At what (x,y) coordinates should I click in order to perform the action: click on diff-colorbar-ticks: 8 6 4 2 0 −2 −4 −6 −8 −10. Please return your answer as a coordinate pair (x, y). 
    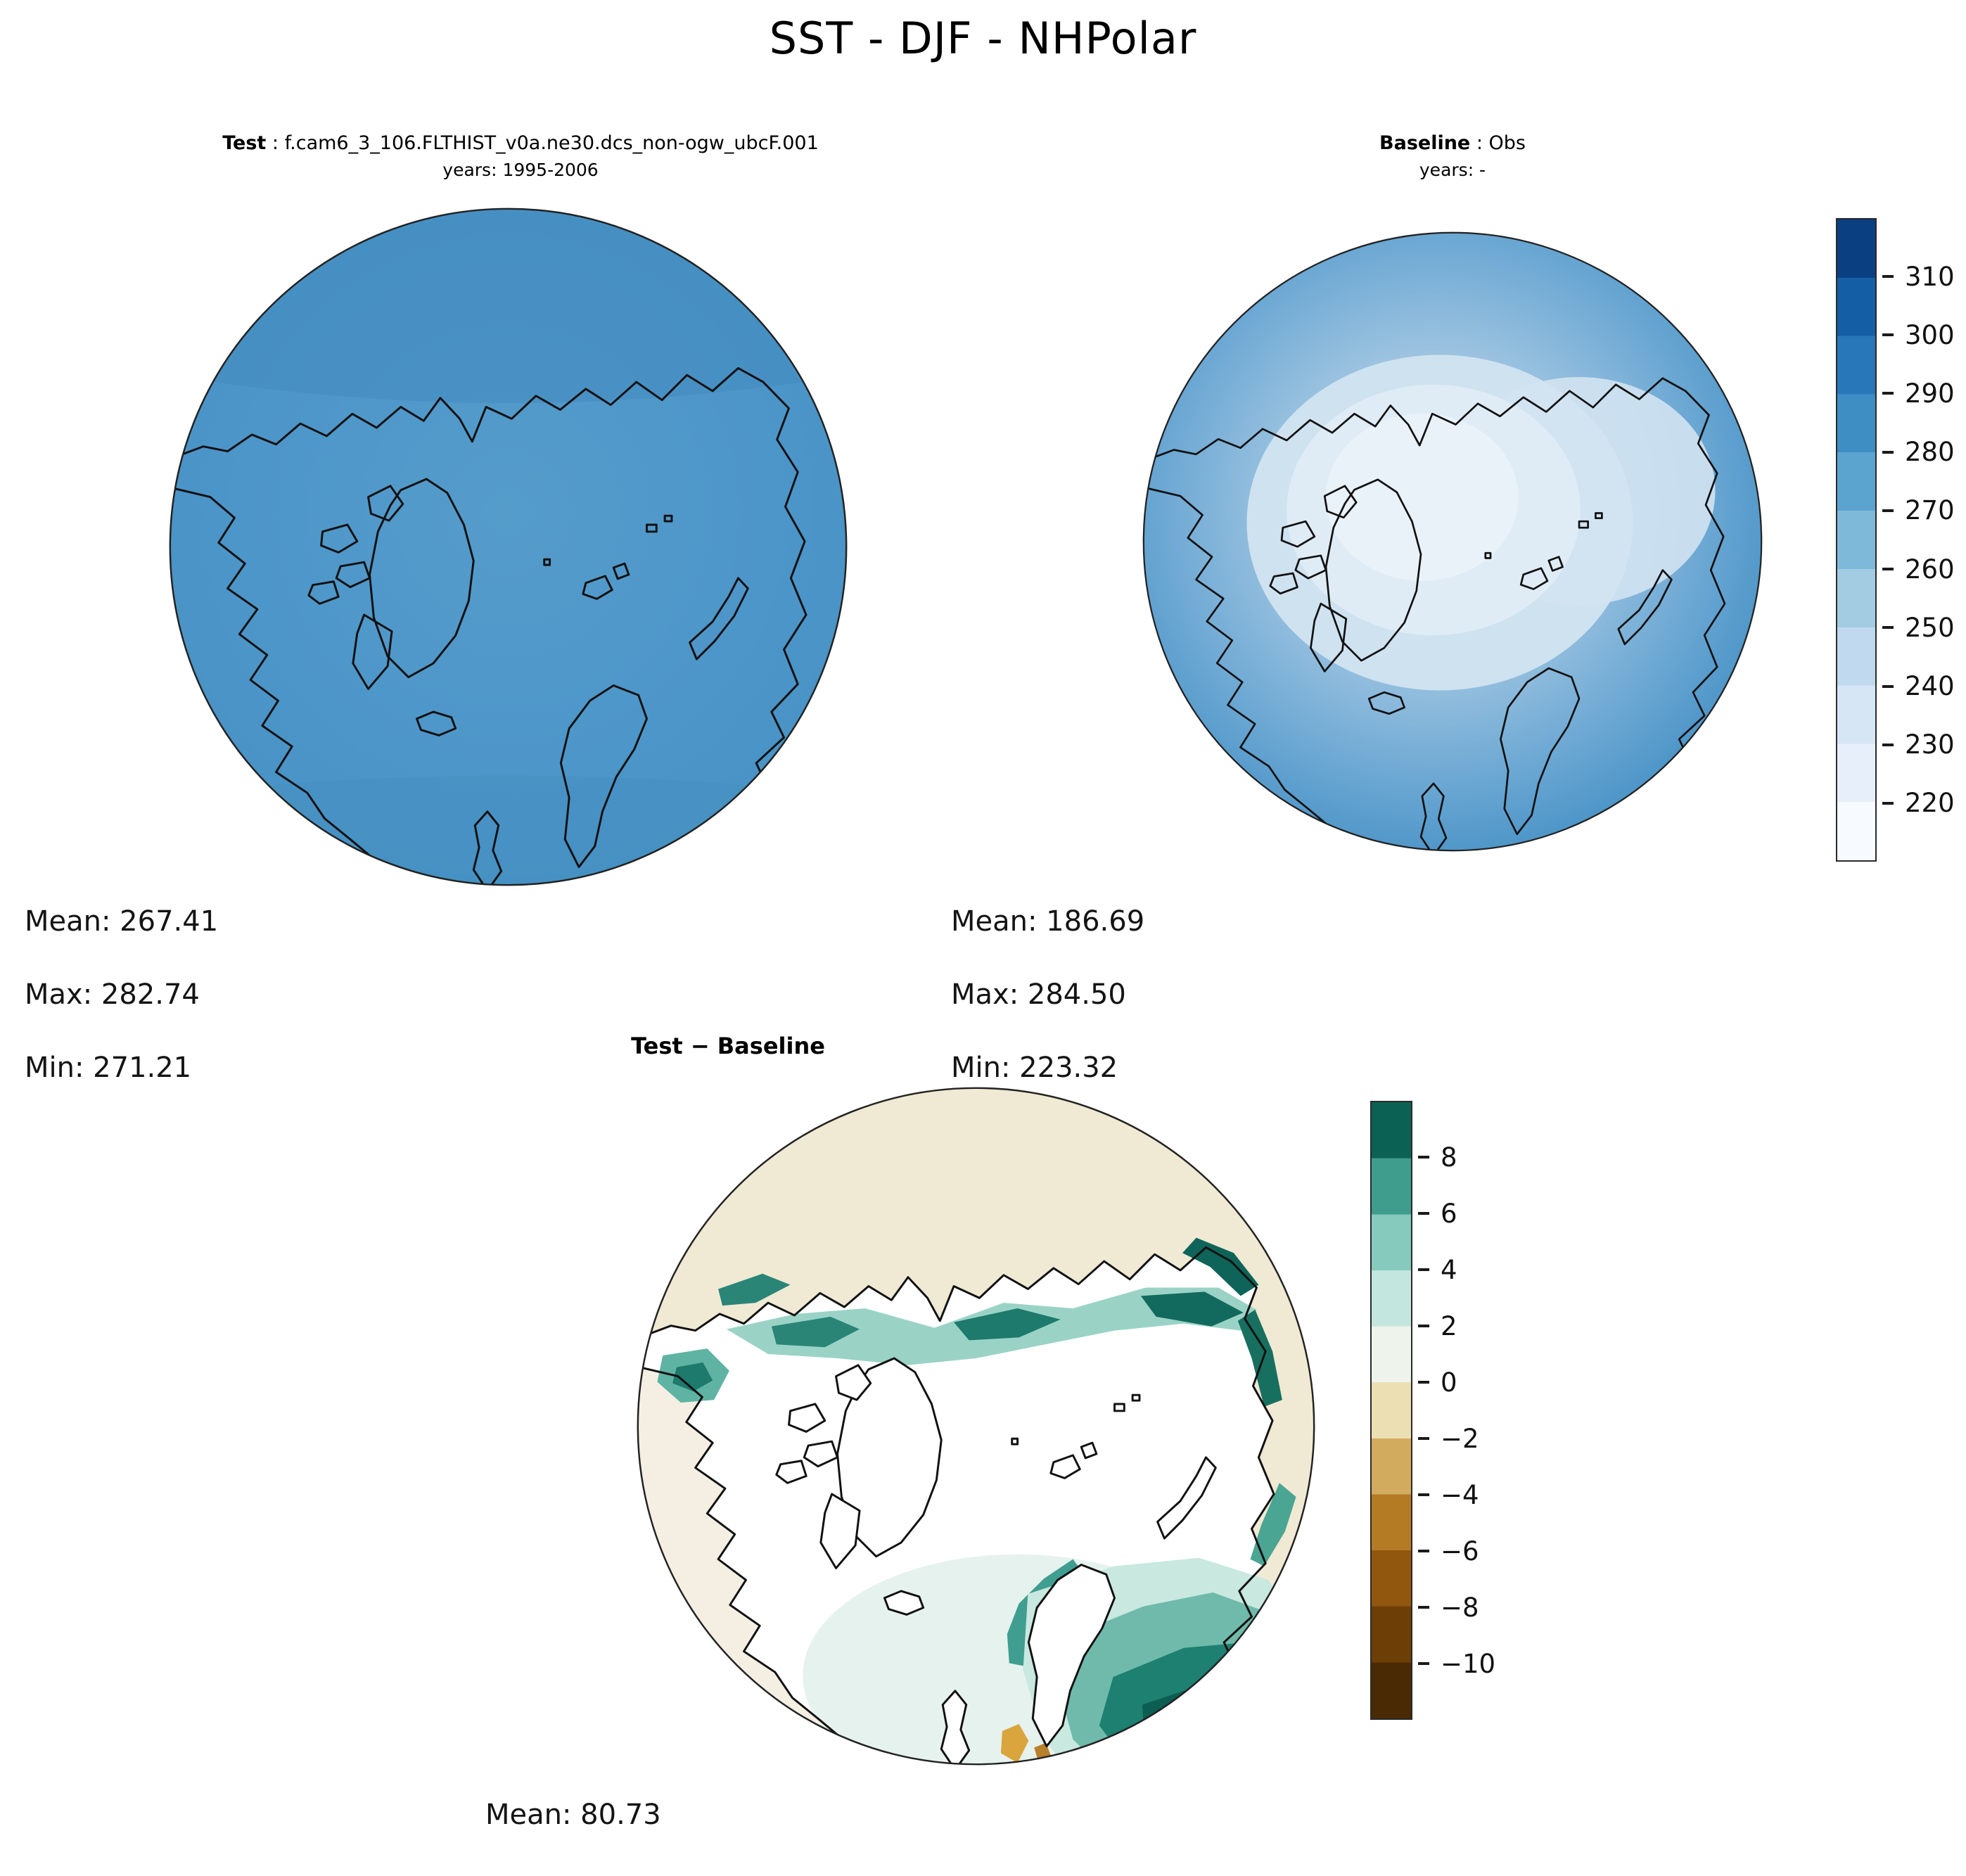
    Looking at the image, I should click on (1457, 1410).